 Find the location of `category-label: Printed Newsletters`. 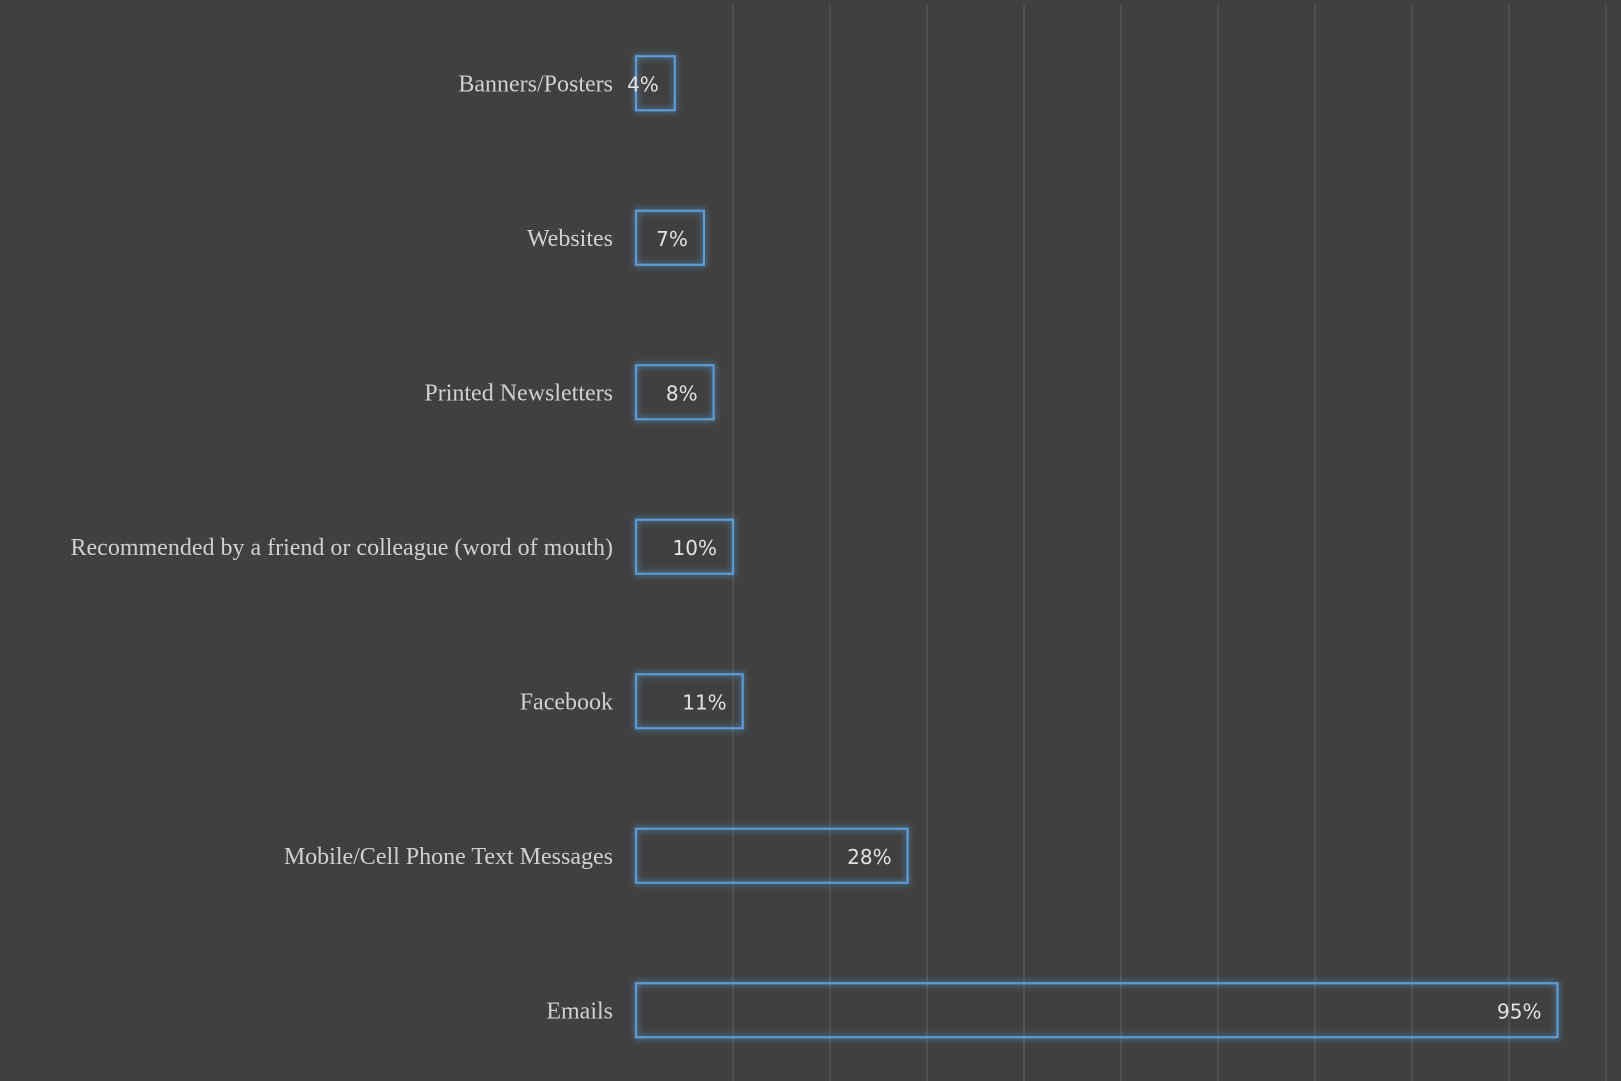

category-label: Printed Newsletters is located at coordinates (518, 393).